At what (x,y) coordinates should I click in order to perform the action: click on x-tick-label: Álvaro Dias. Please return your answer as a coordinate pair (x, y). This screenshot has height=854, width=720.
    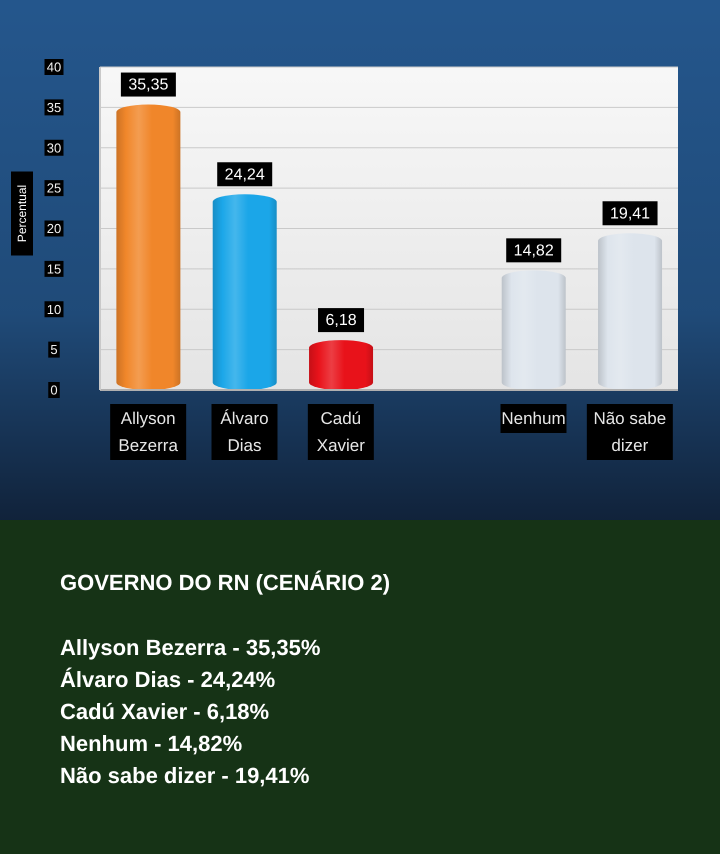
    Looking at the image, I should click on (244, 432).